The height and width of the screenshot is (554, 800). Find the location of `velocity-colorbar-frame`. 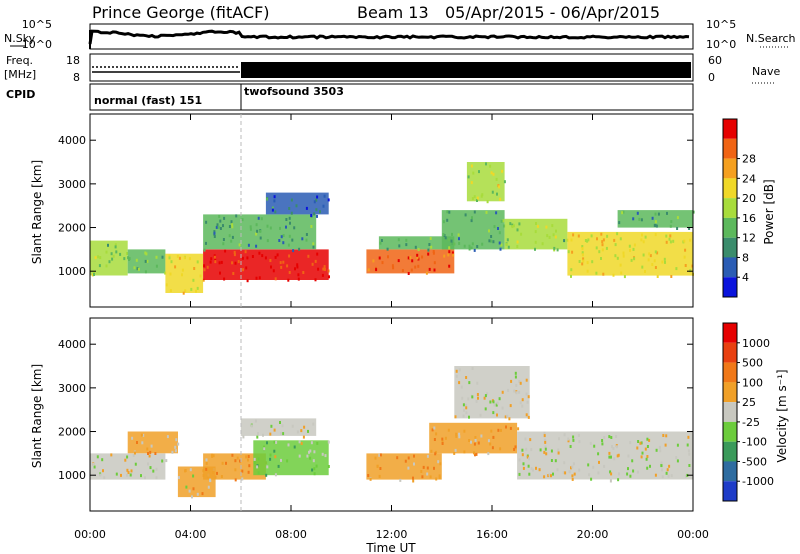

velocity-colorbar-frame is located at coordinates (730, 412).